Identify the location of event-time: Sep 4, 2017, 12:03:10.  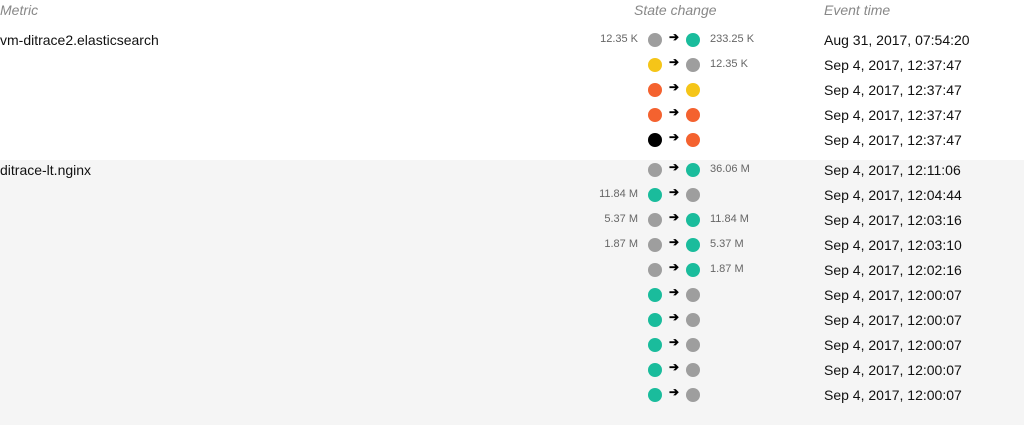
(893, 245).